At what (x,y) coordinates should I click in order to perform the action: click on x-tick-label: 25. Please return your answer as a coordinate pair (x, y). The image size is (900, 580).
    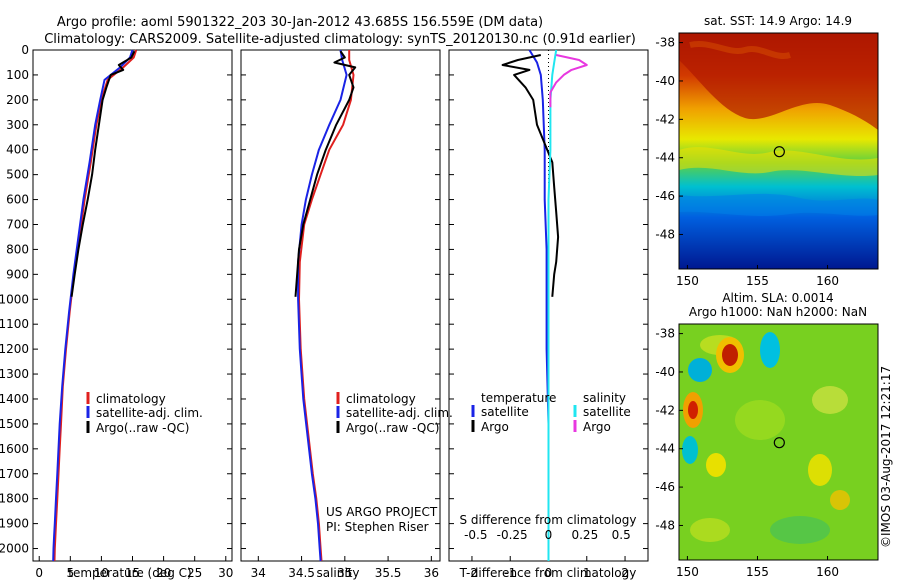
    Looking at the image, I should click on (194, 573).